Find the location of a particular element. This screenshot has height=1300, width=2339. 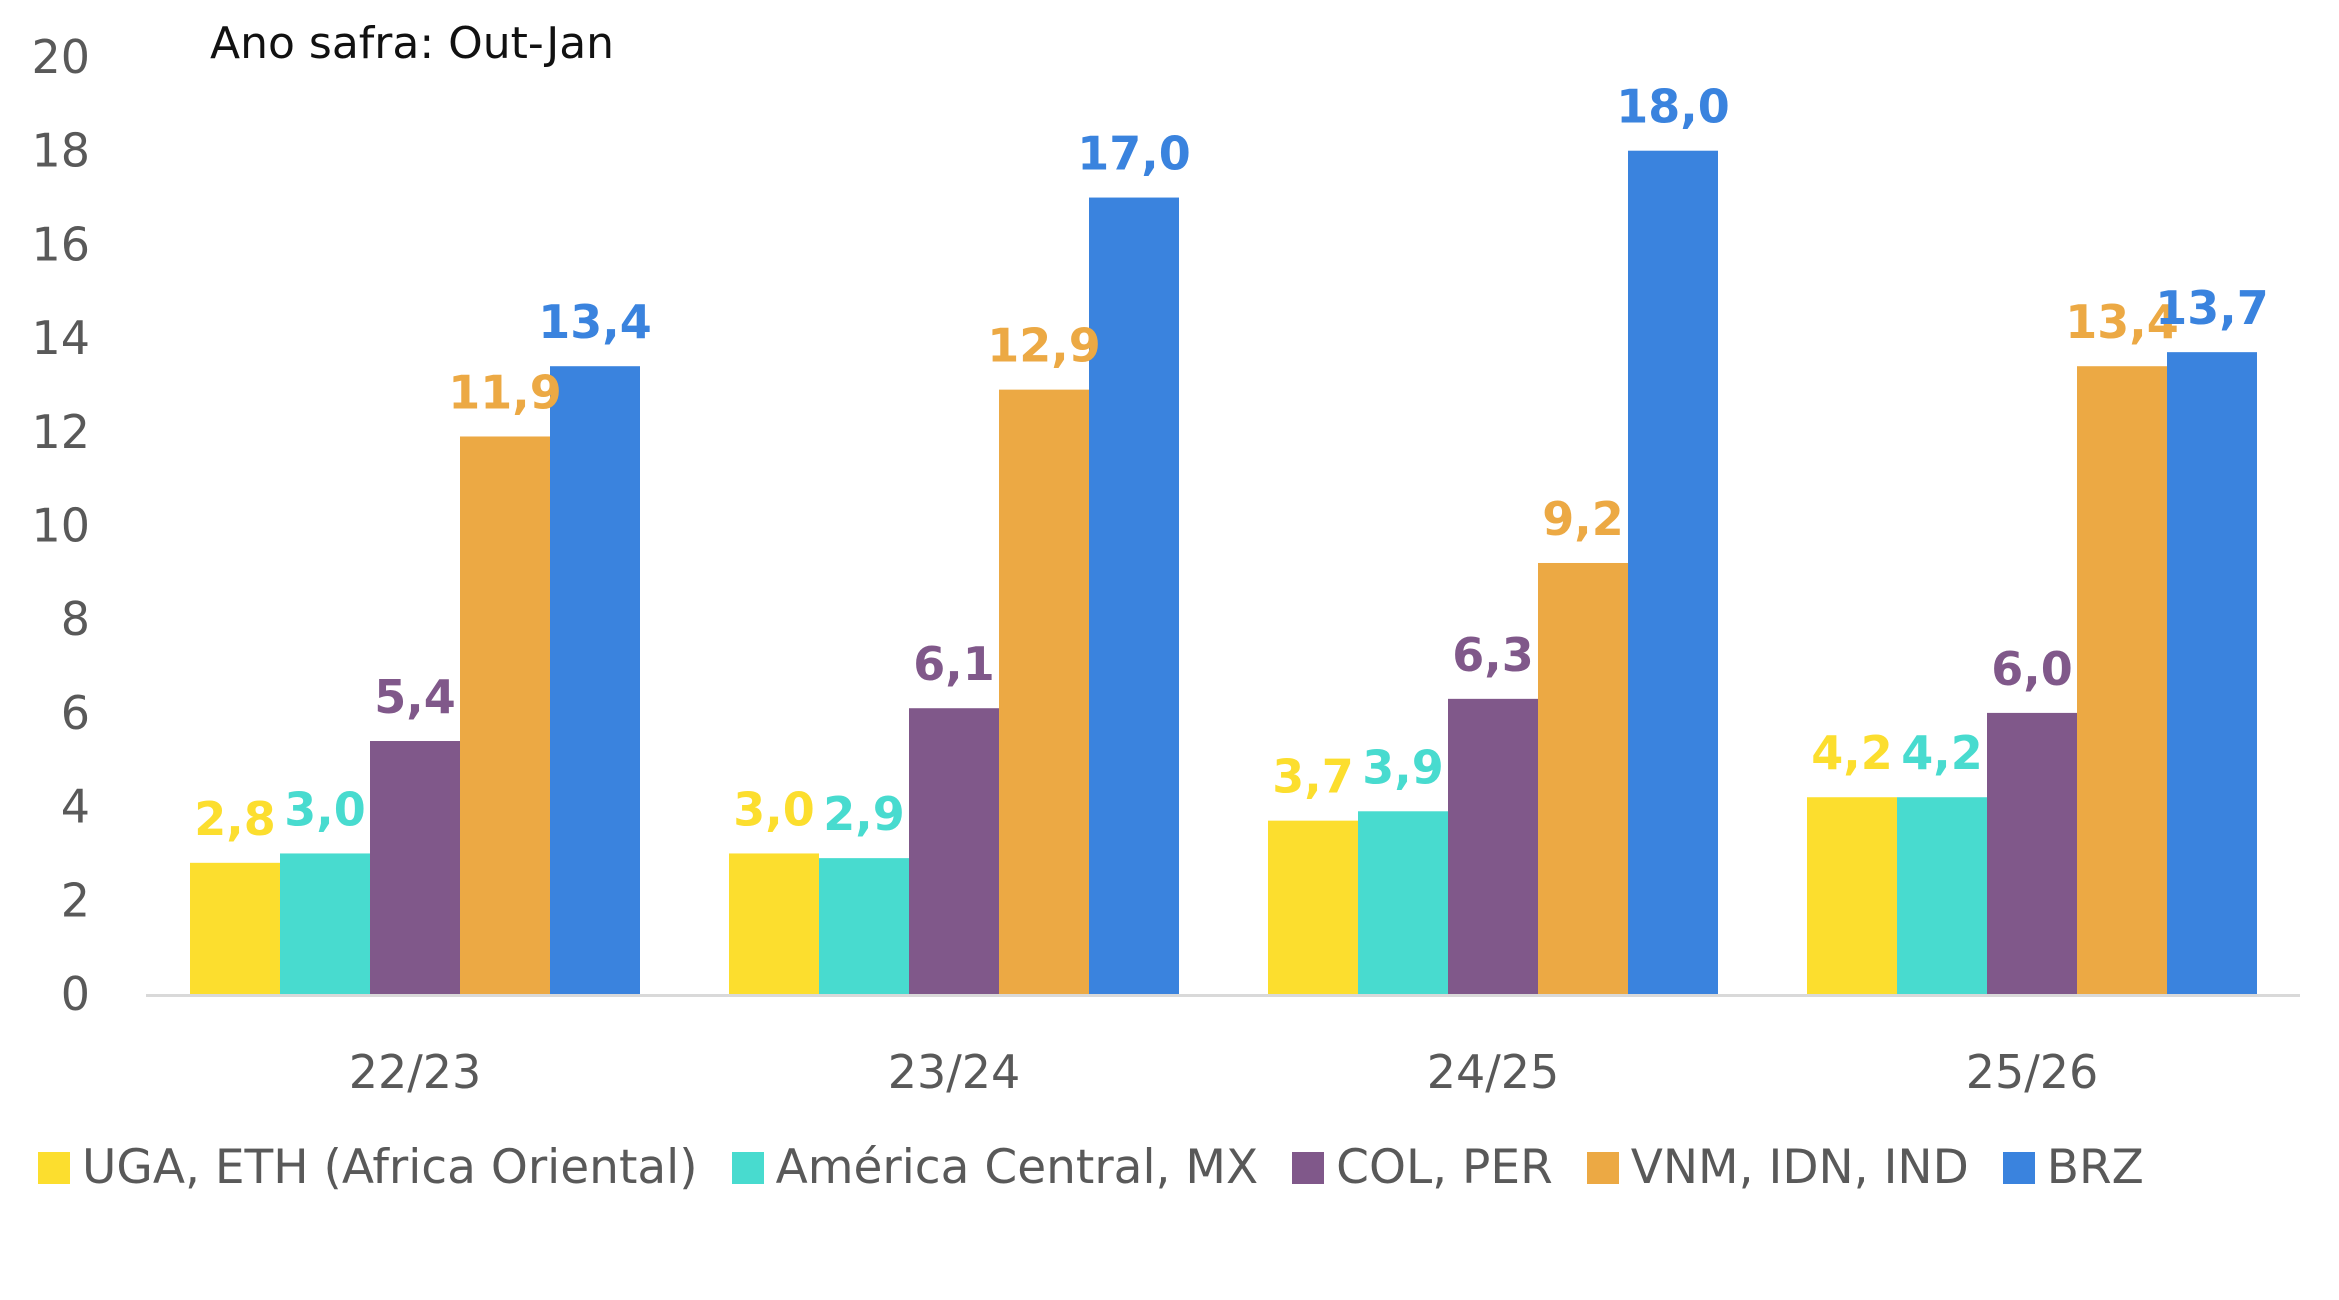

data-label: 17,0 is located at coordinates (1134, 154).